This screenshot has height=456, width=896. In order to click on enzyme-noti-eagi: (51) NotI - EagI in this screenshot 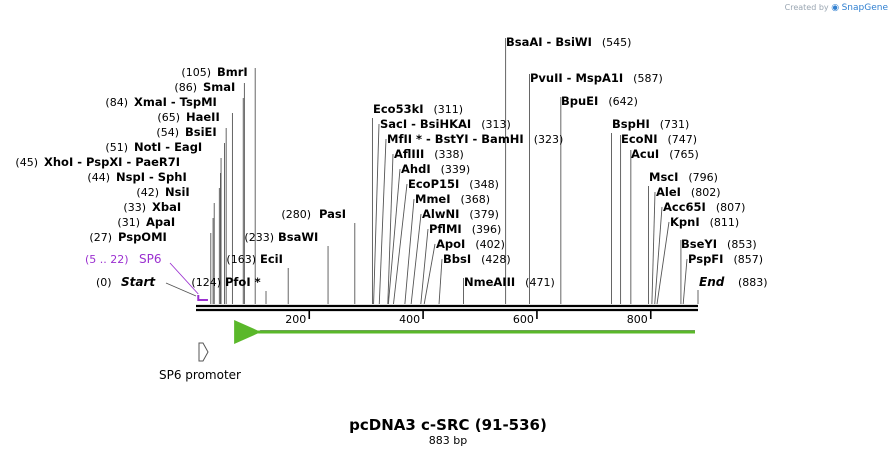, I will do `click(153, 147)`.